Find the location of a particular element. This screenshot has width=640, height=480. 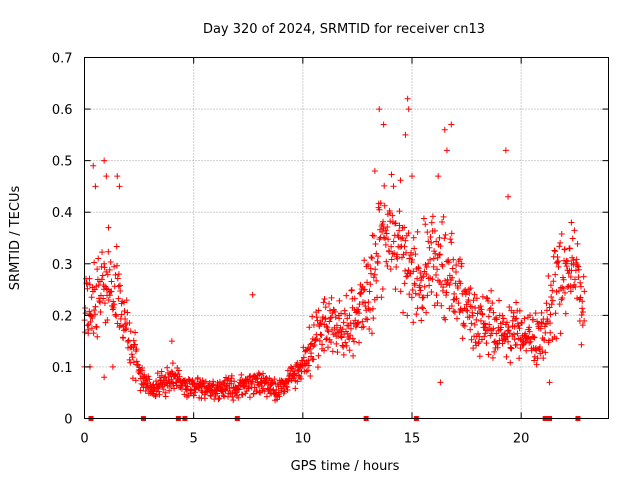

y-tick-label: 0.6 is located at coordinates (62, 110).